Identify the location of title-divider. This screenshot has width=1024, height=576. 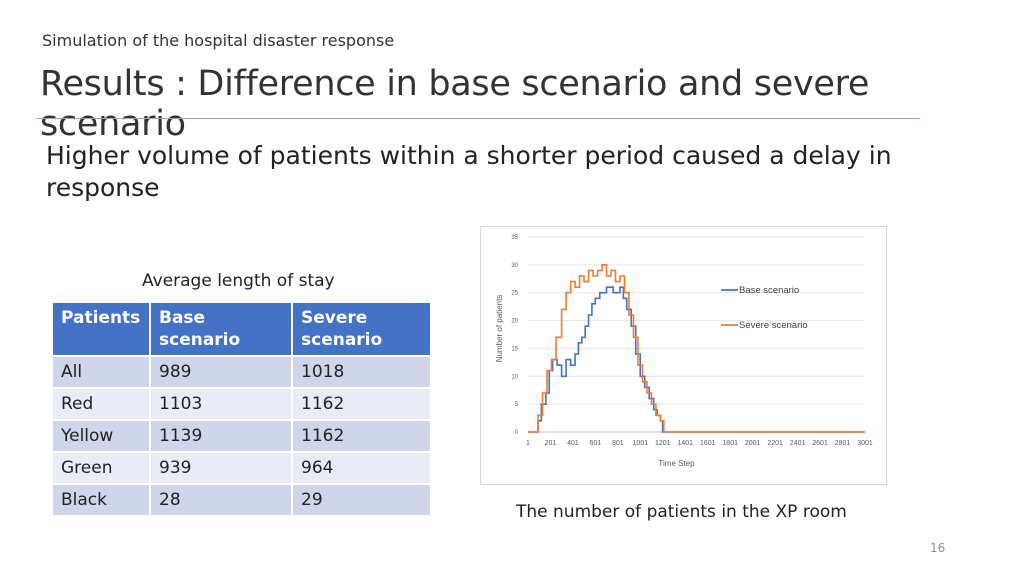
(478, 118).